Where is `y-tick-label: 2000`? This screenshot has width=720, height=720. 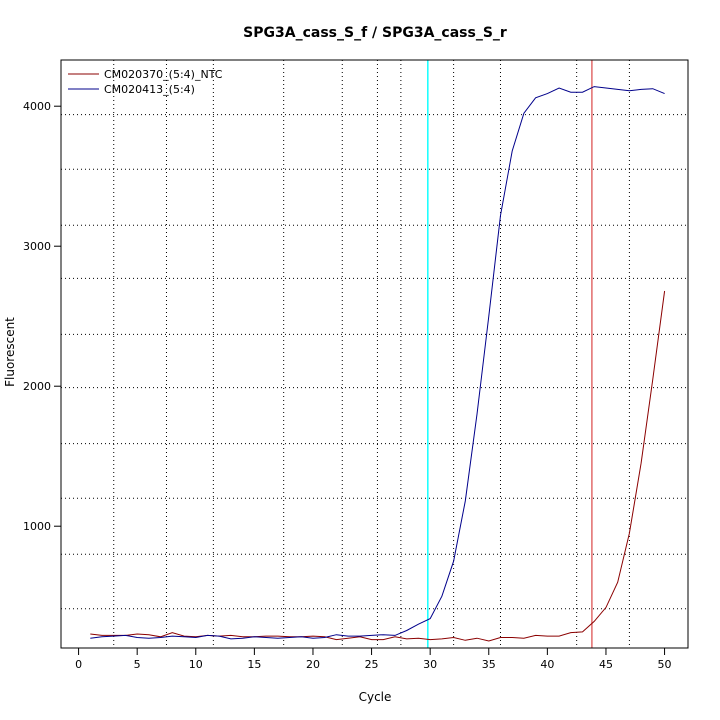
y-tick-label: 2000 is located at coordinates (37, 386).